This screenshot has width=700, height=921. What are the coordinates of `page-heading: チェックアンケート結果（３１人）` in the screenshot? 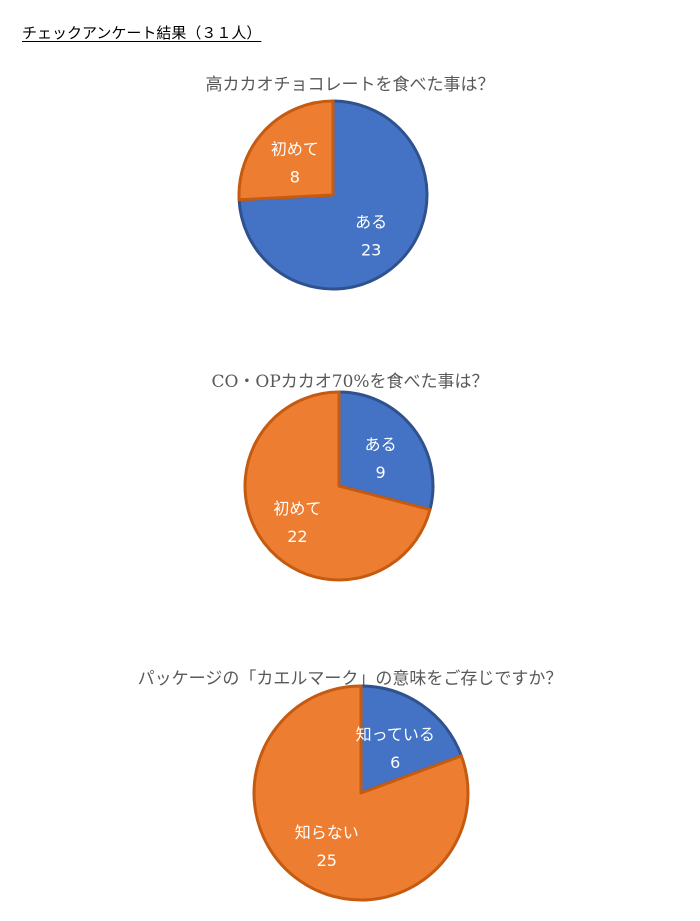 It's located at (142, 33).